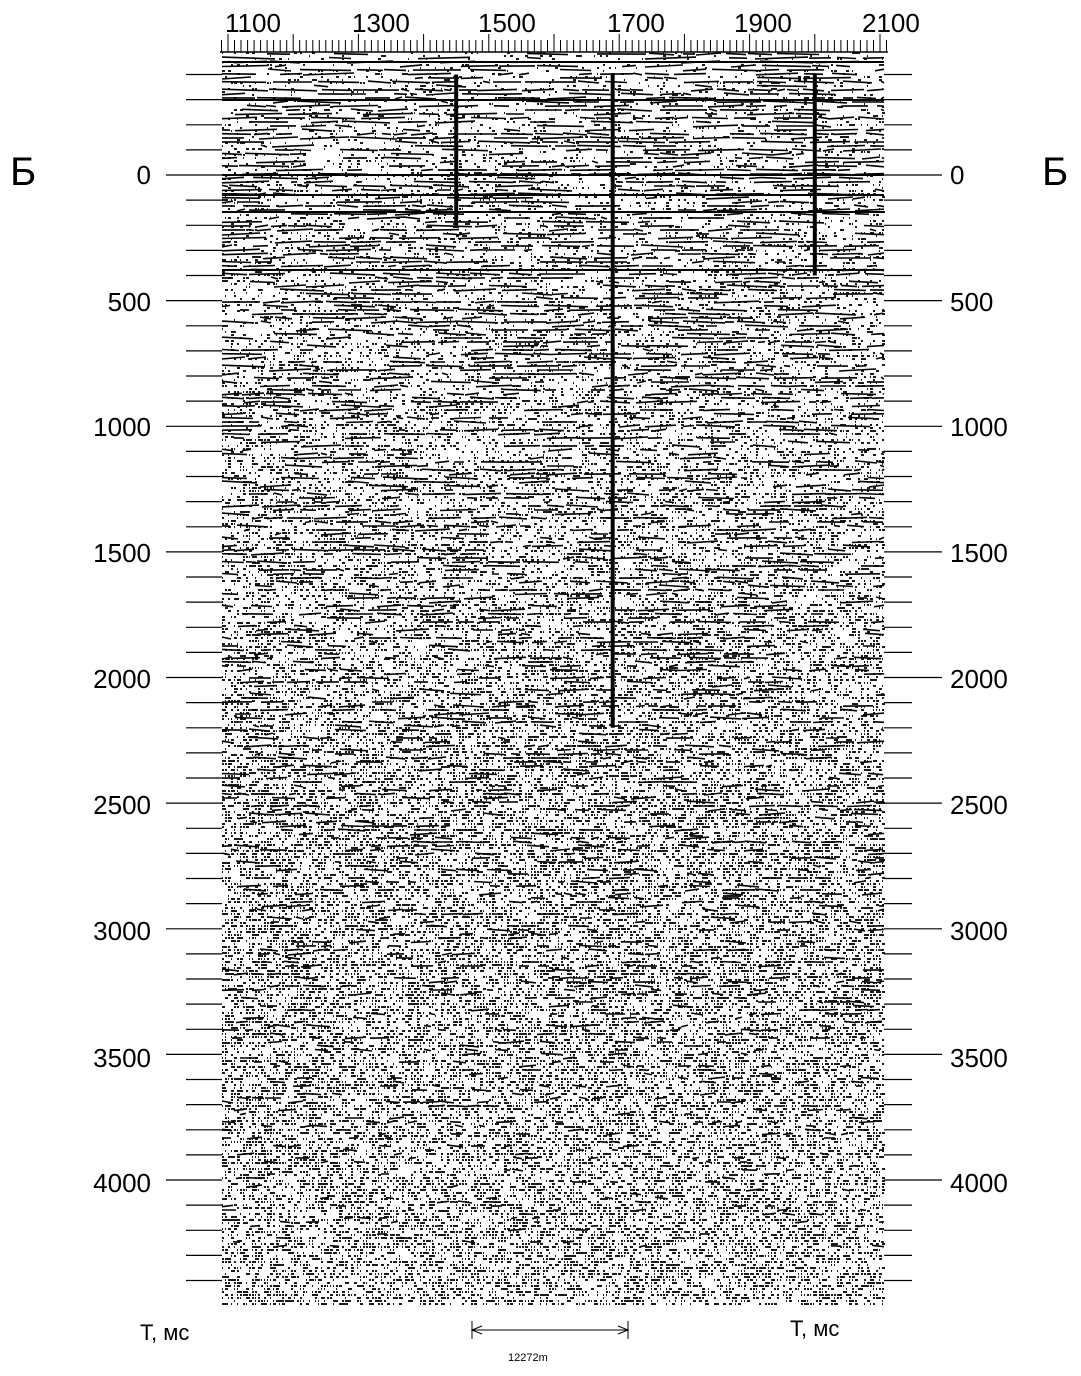 The height and width of the screenshot is (1376, 1081). Describe the element at coordinates (979, 1058) in the screenshot. I see `right-tick-label: 3500` at that location.